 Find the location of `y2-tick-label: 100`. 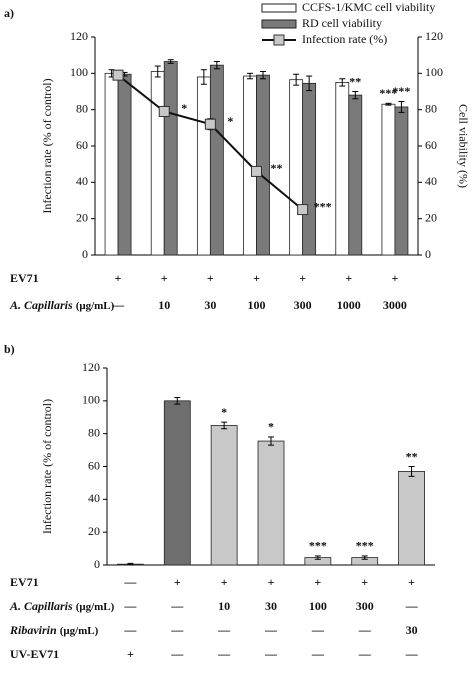

y2-tick-label: 100 is located at coordinates (434, 72).